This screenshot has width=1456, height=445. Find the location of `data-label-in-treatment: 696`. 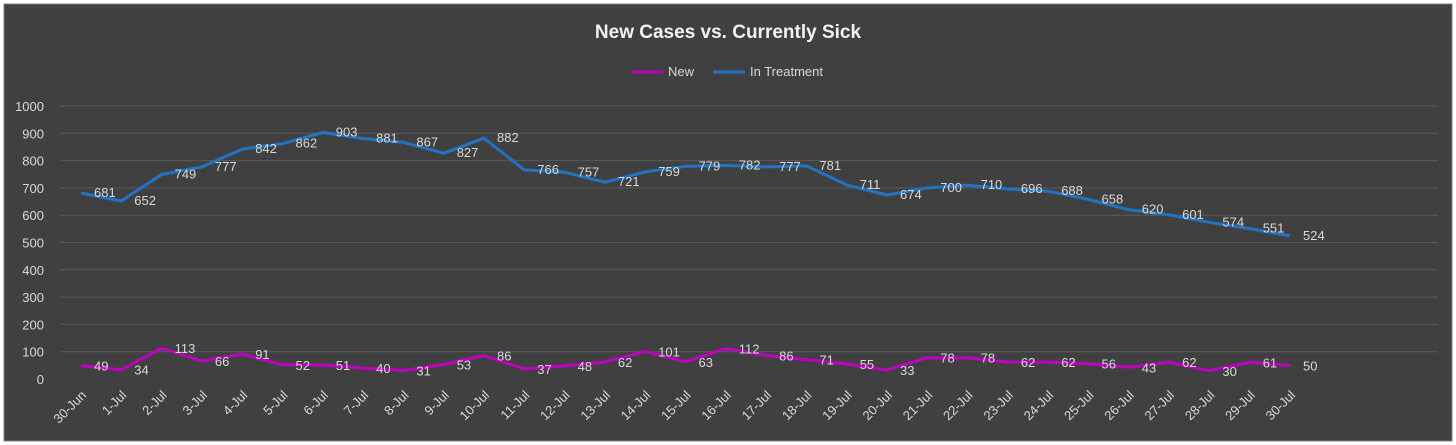

data-label-in-treatment: 696 is located at coordinates (1032, 188).